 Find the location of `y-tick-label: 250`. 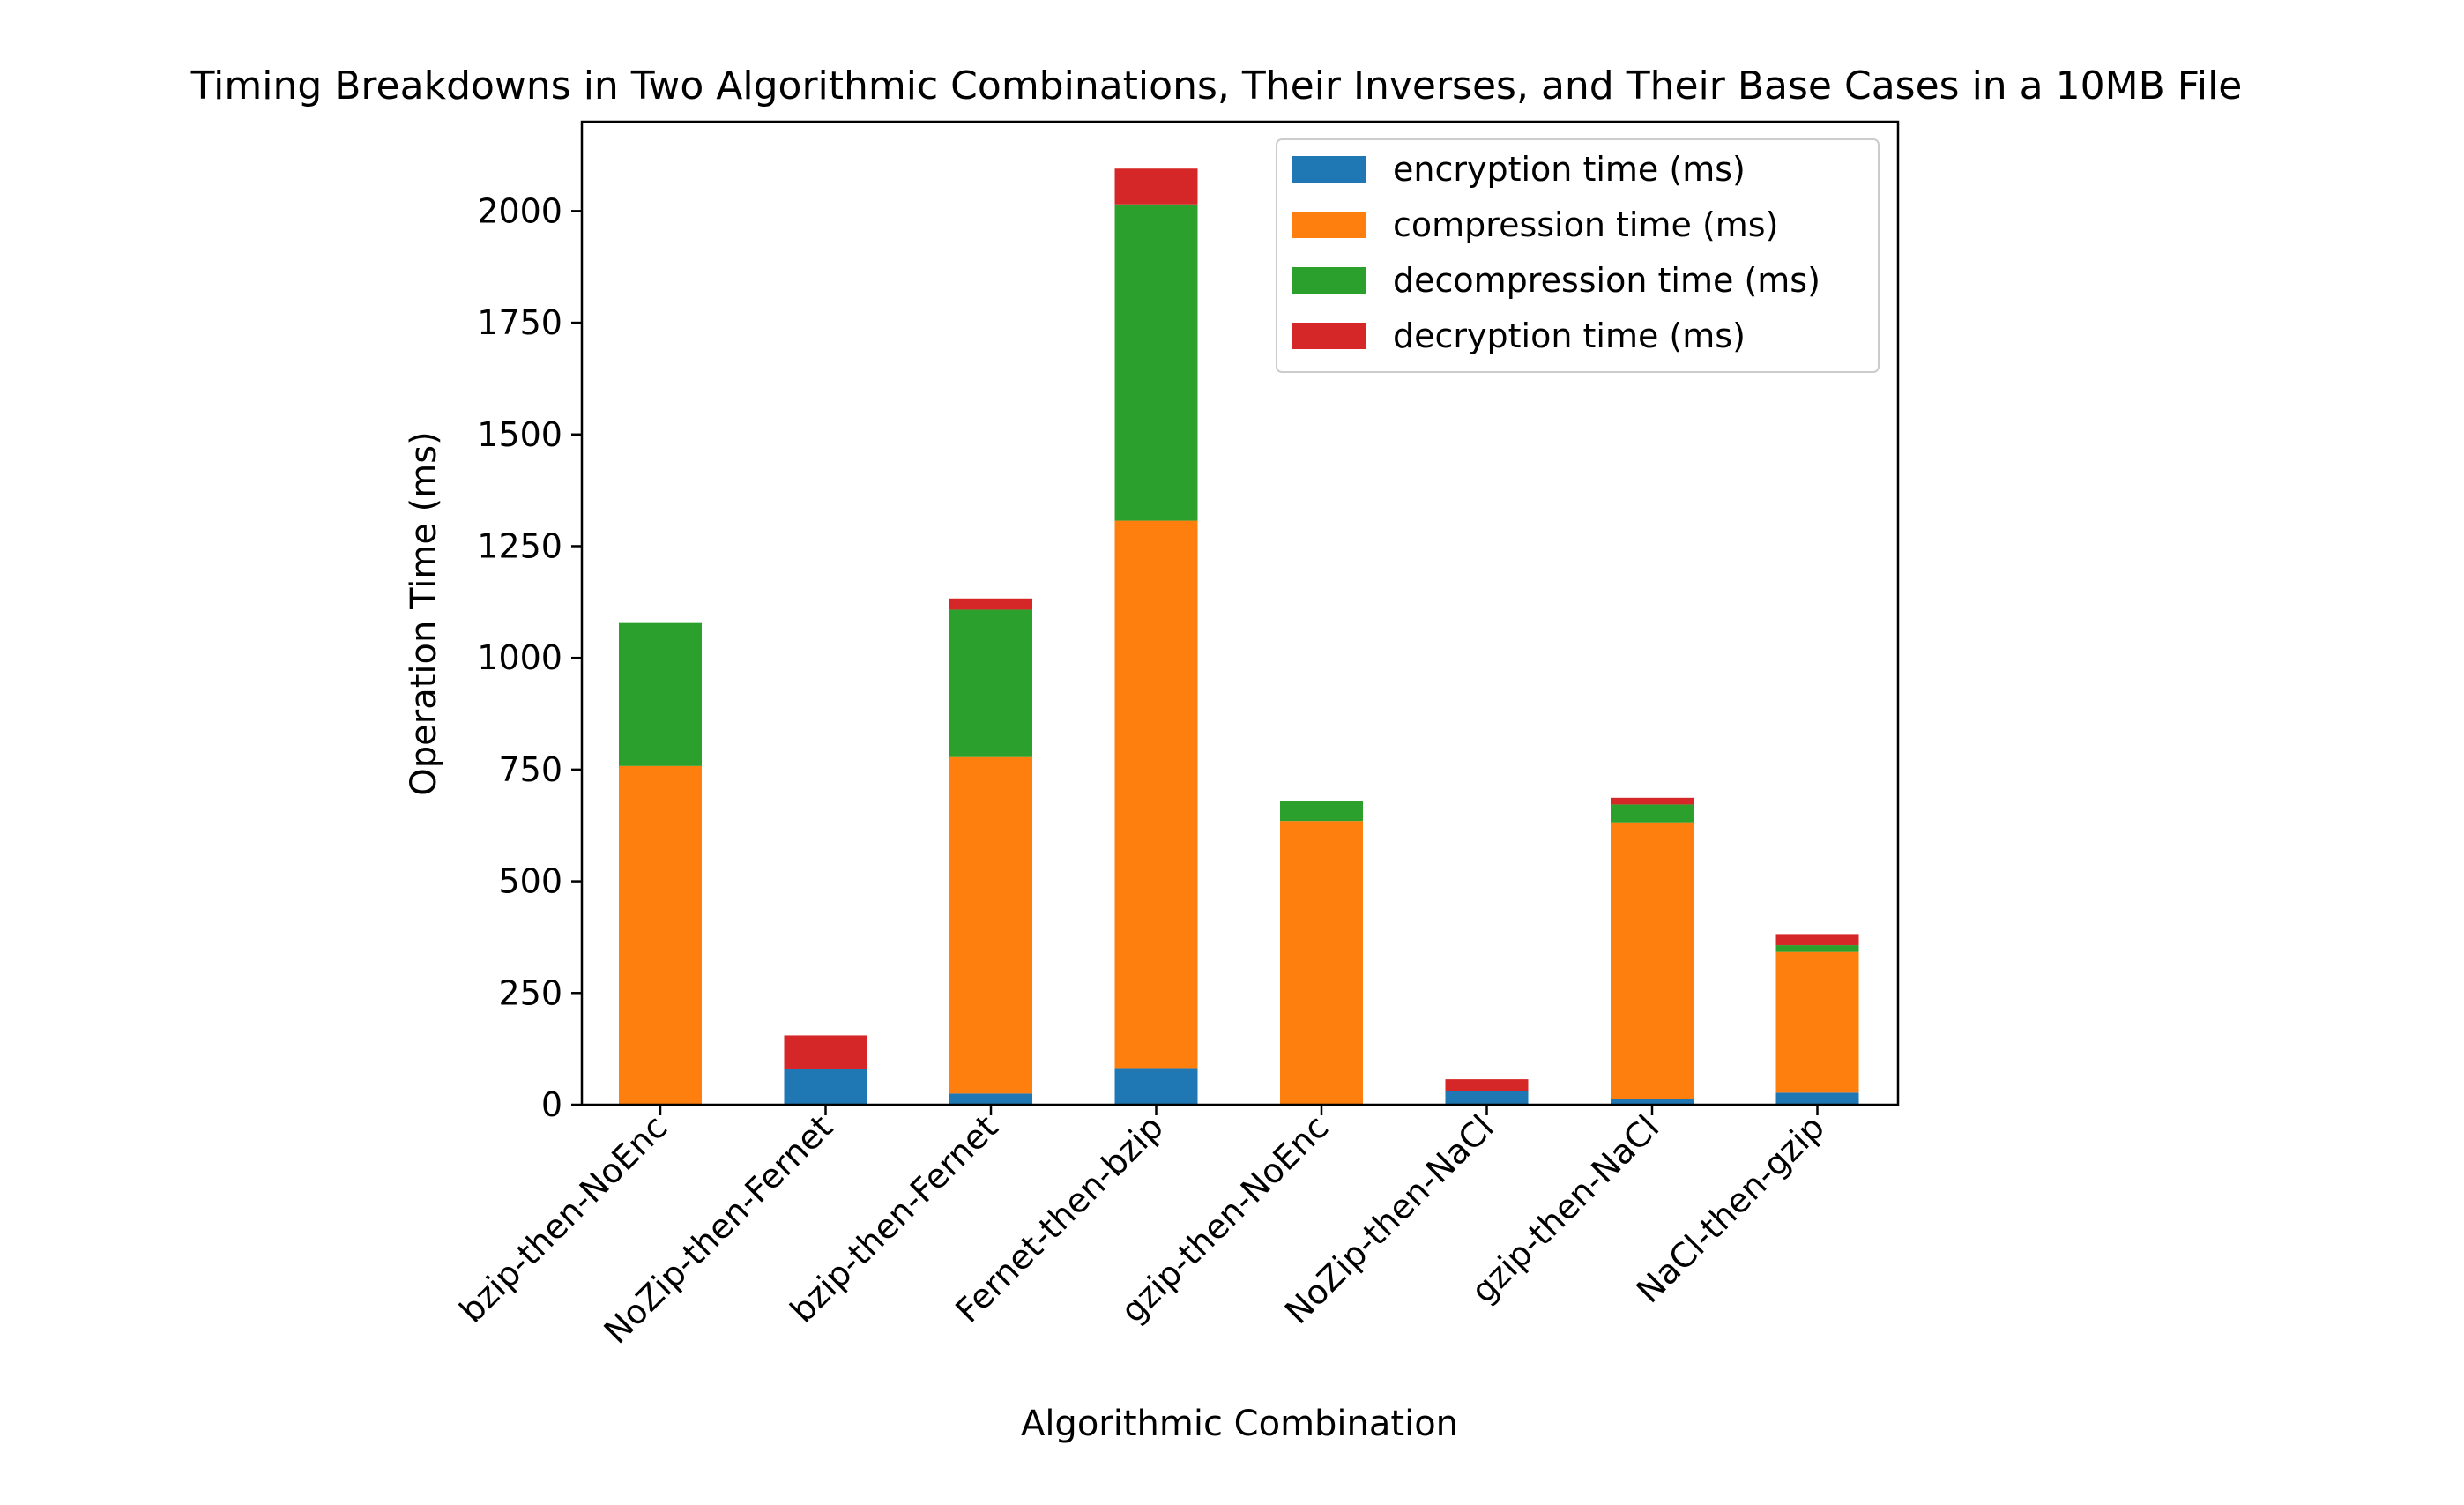

y-tick-label: 250 is located at coordinates (530, 992).